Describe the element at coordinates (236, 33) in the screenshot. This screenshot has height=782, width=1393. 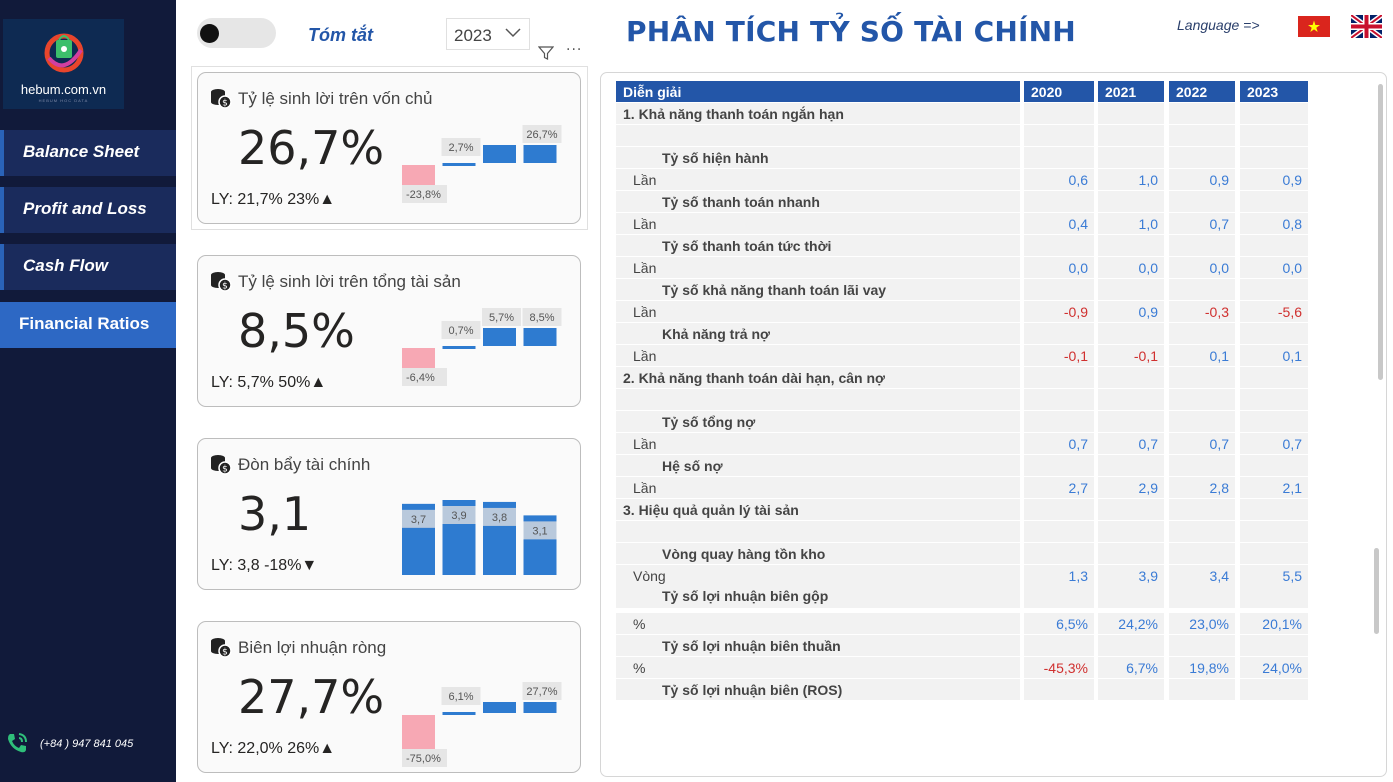
I see `summary-toggle` at that location.